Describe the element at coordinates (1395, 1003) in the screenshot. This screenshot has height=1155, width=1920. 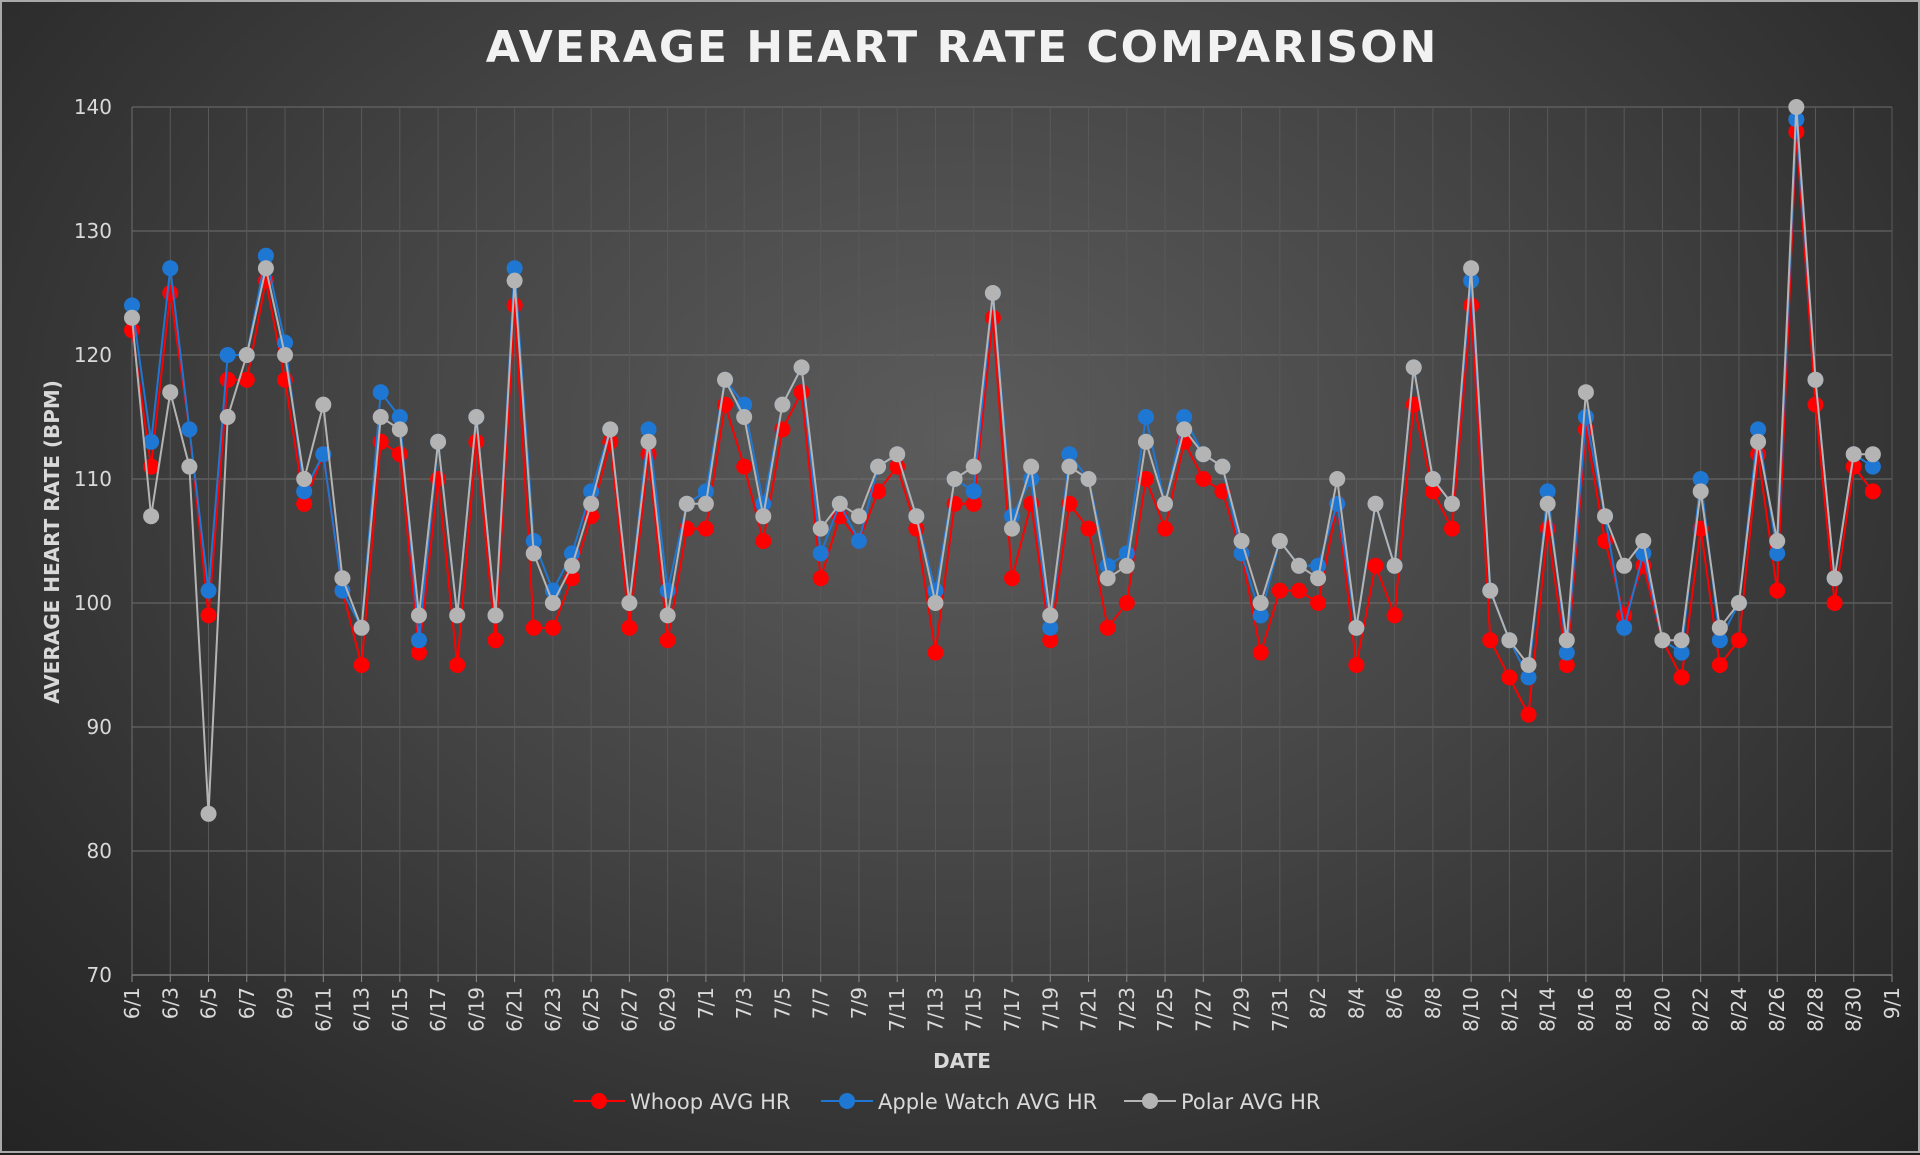
I see `x-tick-label: 8/6` at that location.